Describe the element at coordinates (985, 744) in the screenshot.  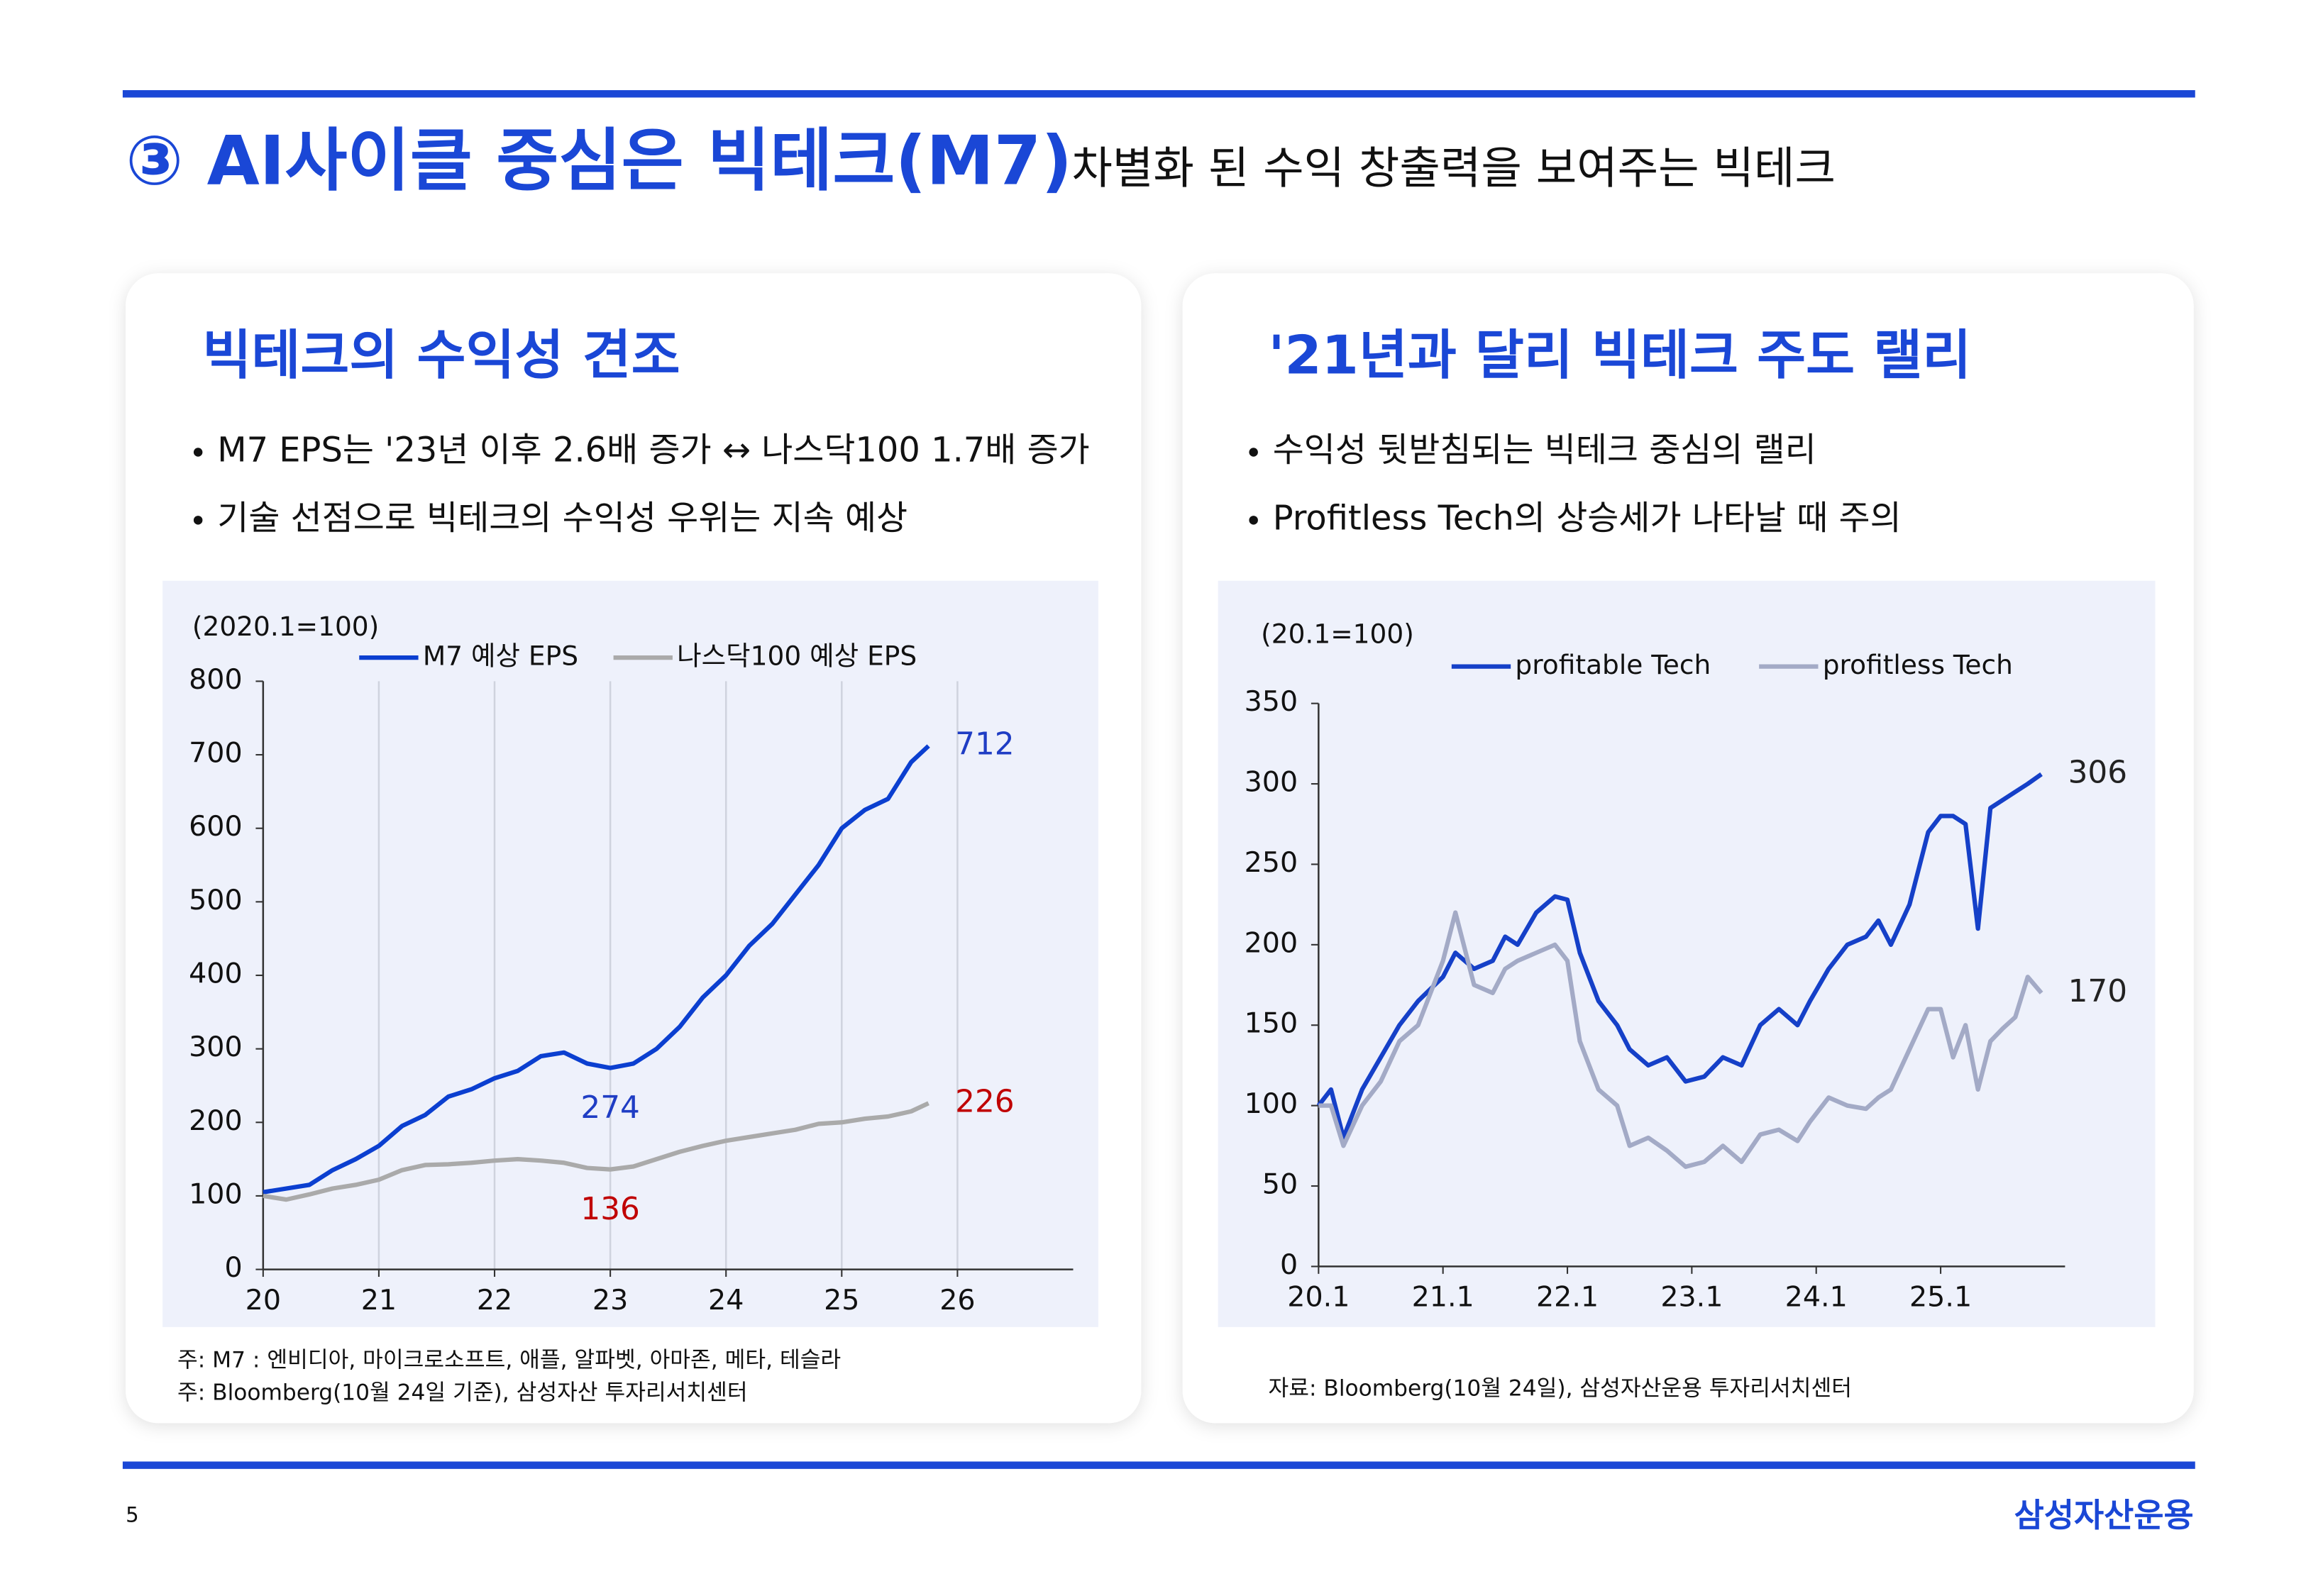
I see `data-label: 712` at that location.